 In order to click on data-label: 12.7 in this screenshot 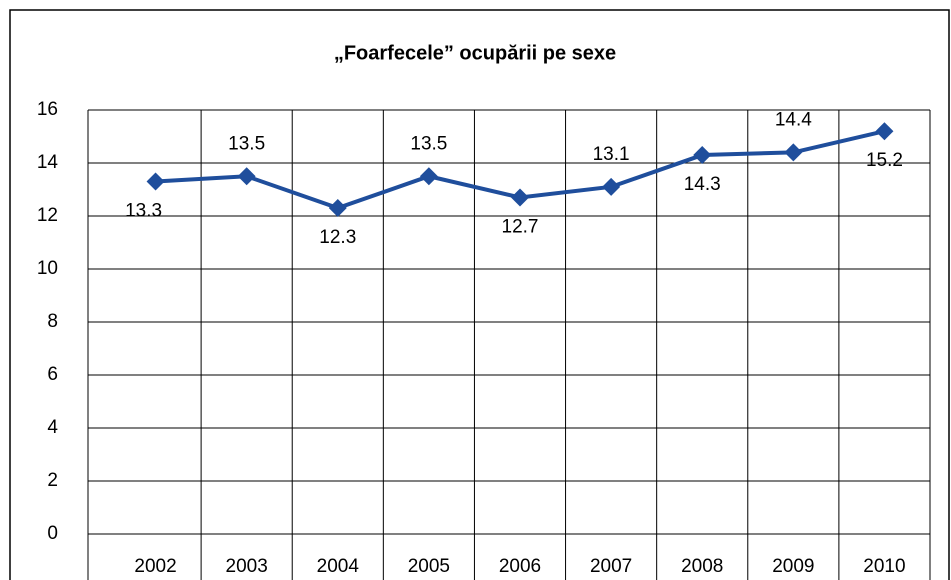, I will do `click(520, 226)`.